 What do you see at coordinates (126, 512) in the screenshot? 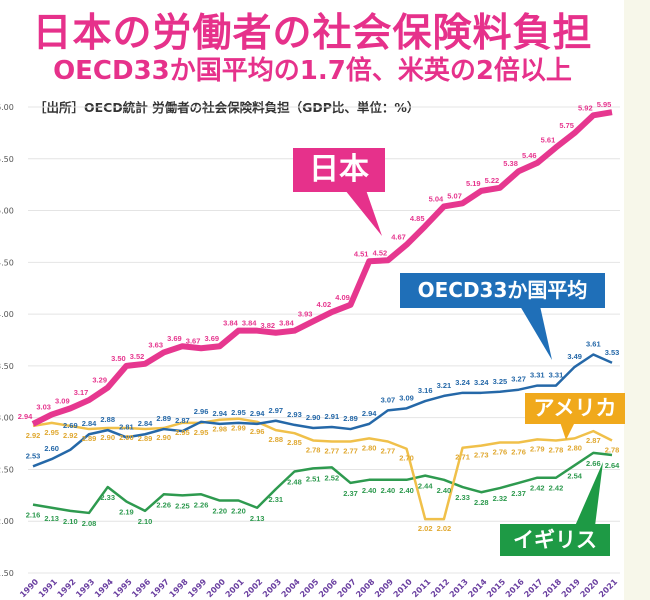
I see `data-label: 2.19` at bounding box center [126, 512].